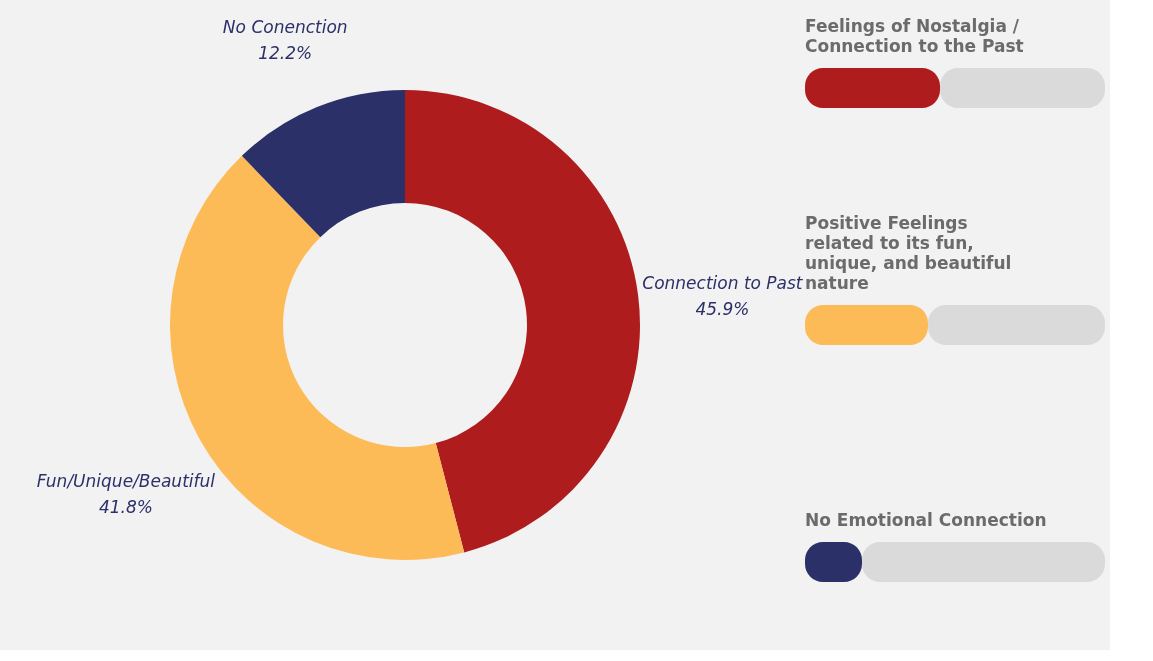 The height and width of the screenshot is (661, 1153). What do you see at coordinates (126, 480) in the screenshot?
I see `slice-label: Fun/Unique/Beautiful` at bounding box center [126, 480].